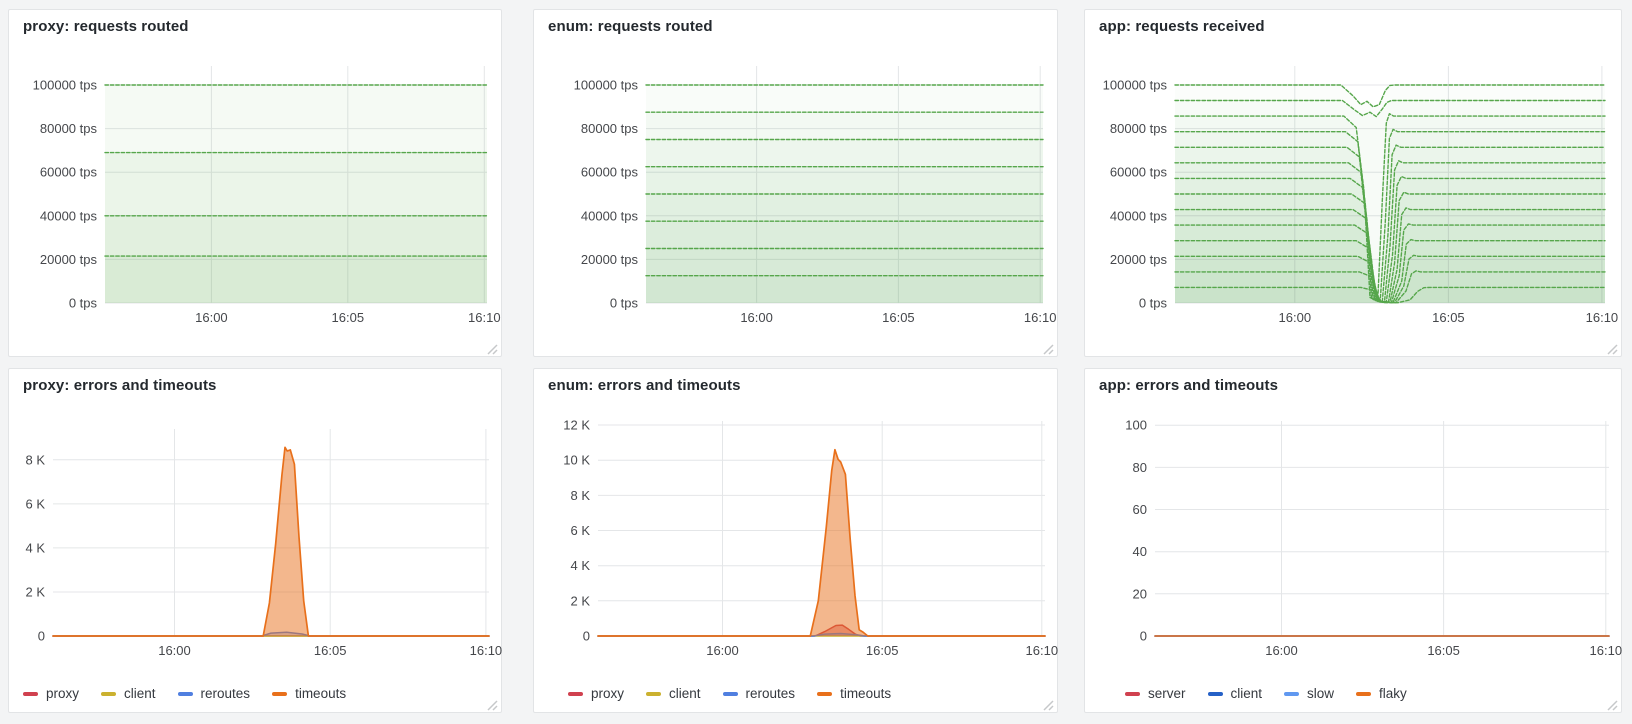 The height and width of the screenshot is (724, 1632). I want to click on chart-canvas: 0 2 K 4 K 6 K 8 K 16:00 16:05 16:10, so click(263, 543).